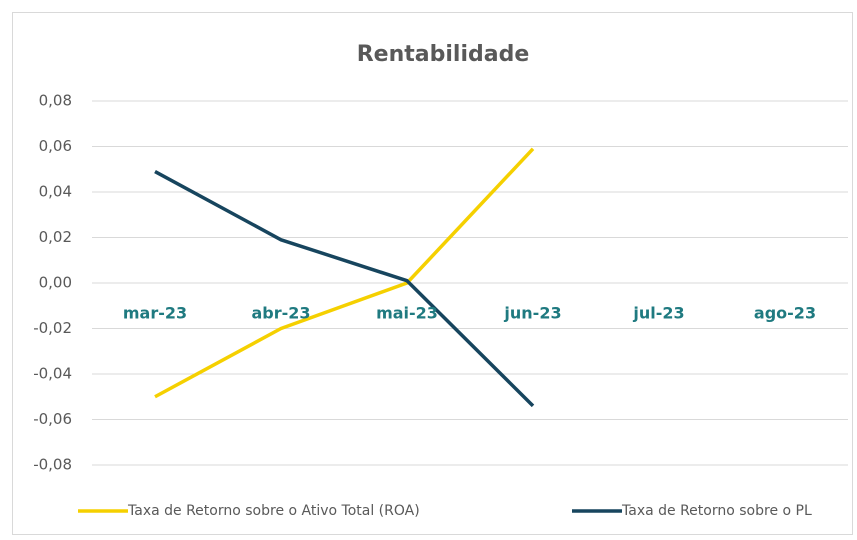  What do you see at coordinates (443, 54) in the screenshot?
I see `chart-title: Rentabilidade` at bounding box center [443, 54].